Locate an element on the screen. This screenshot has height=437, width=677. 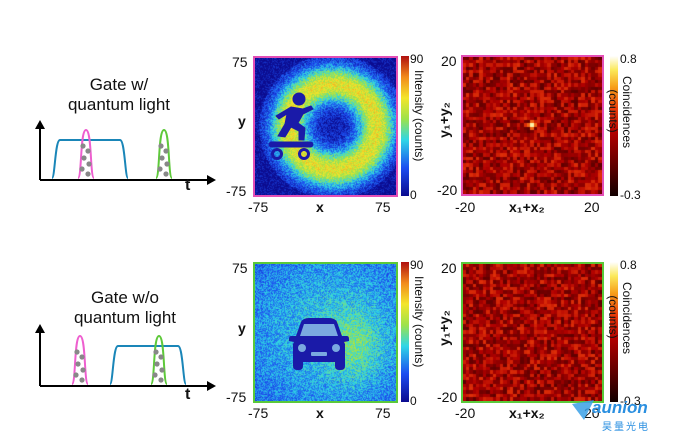
gate-title: Gate w/o quantum light is located at coordinates (125, 308).